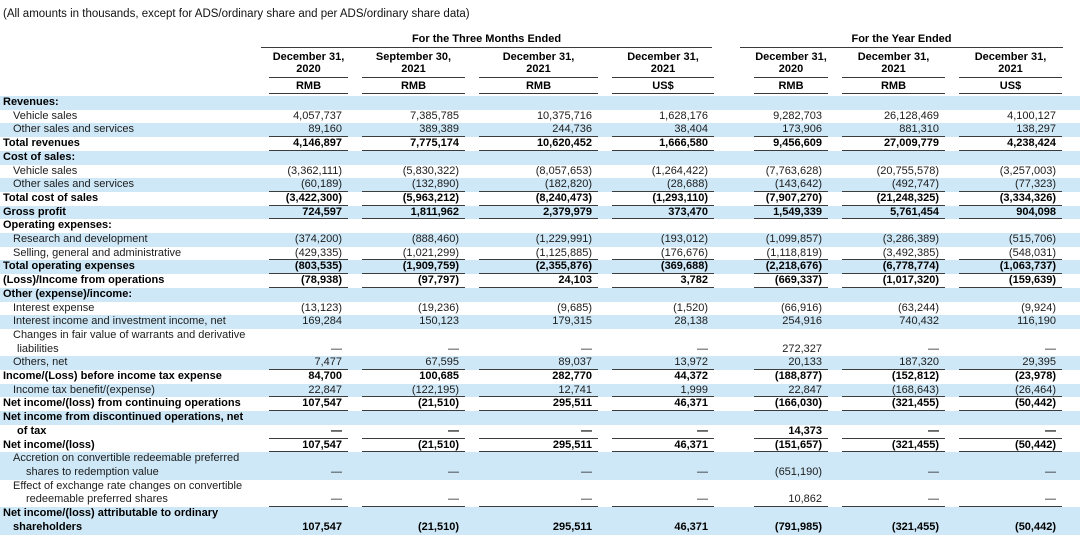  Describe the element at coordinates (663, 254) in the screenshot. I see `cell-value: (176,676)` at that location.